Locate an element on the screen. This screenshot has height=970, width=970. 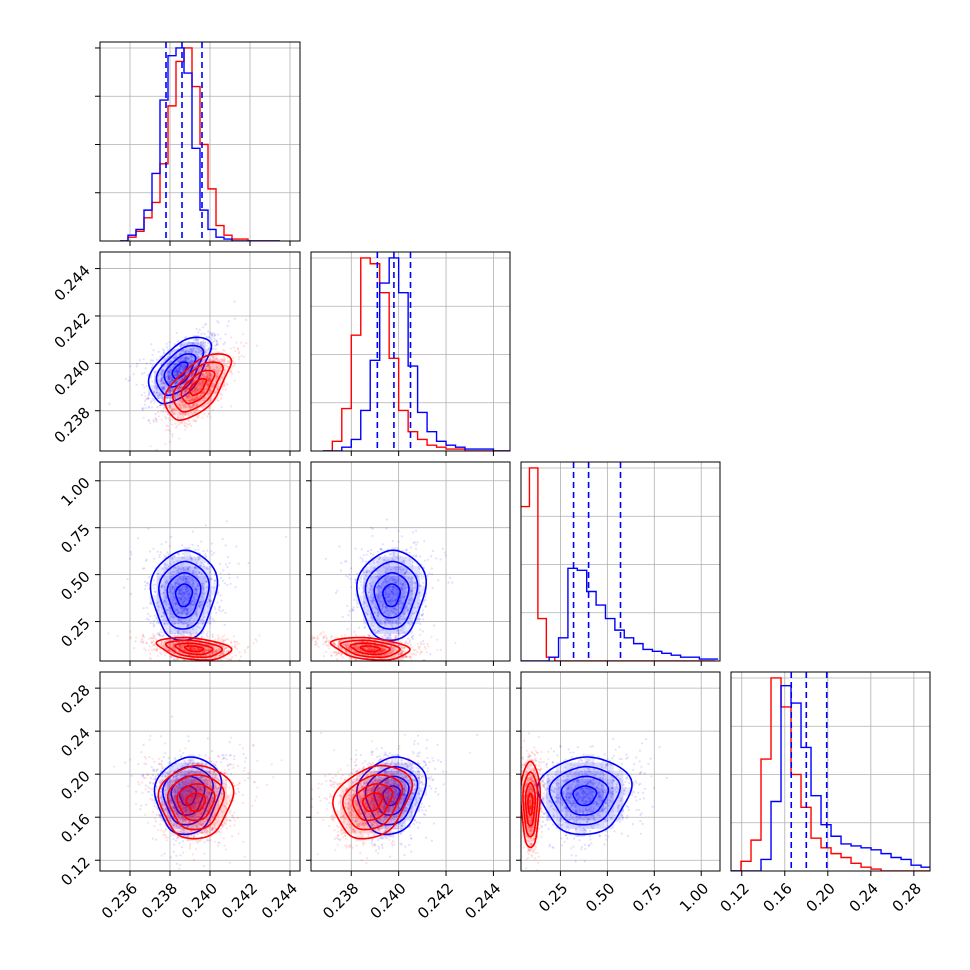
contour-line is located at coordinates (198, 387).